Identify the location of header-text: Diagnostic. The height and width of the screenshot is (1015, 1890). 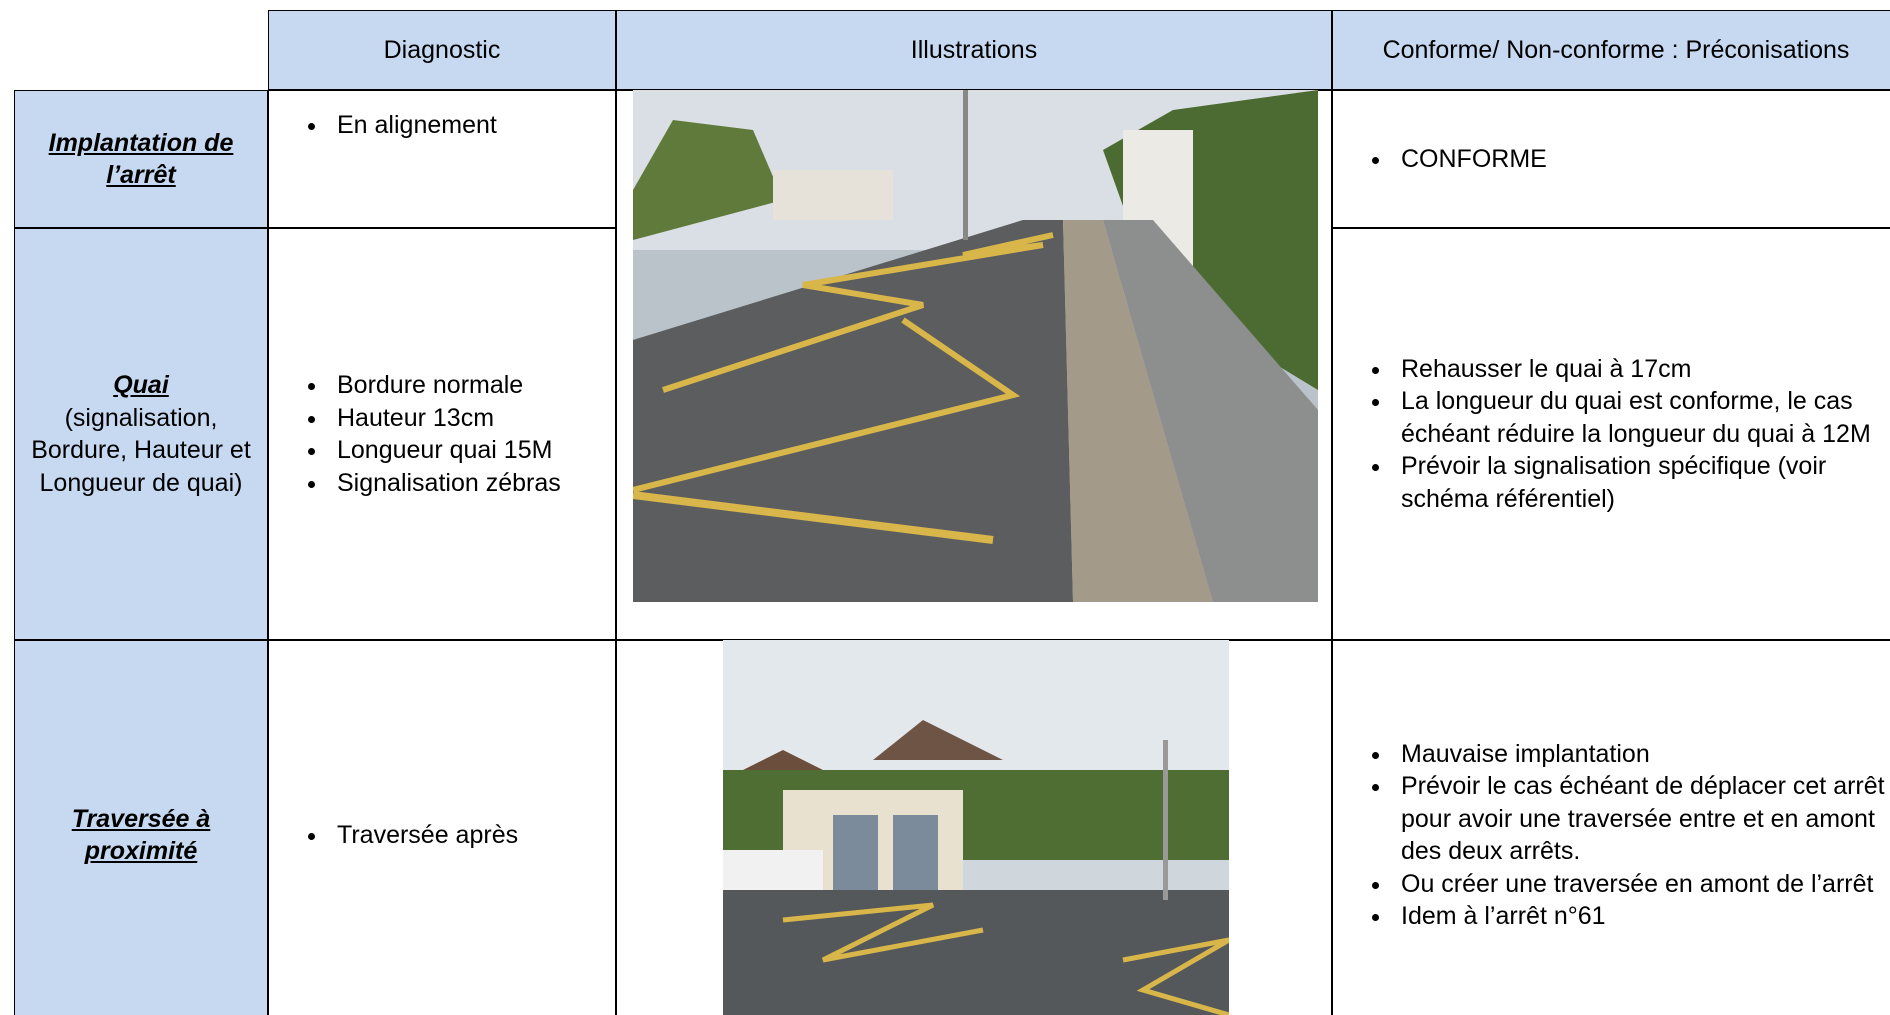
(442, 49).